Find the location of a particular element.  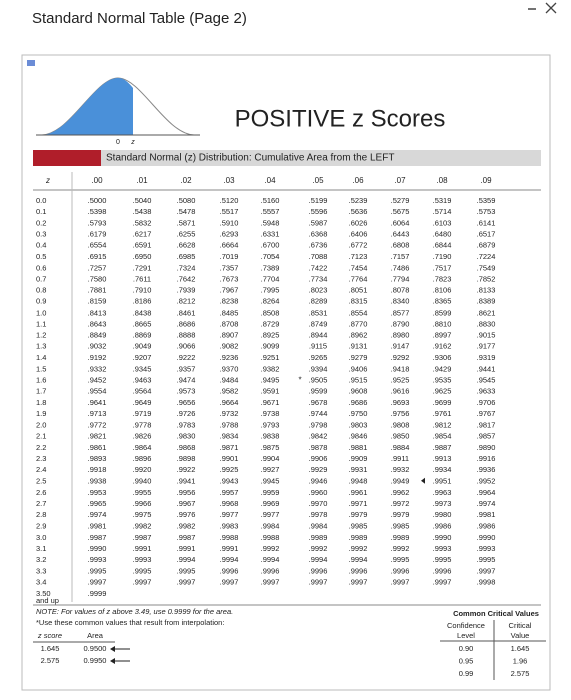

cell: .8599 is located at coordinates (442, 312).